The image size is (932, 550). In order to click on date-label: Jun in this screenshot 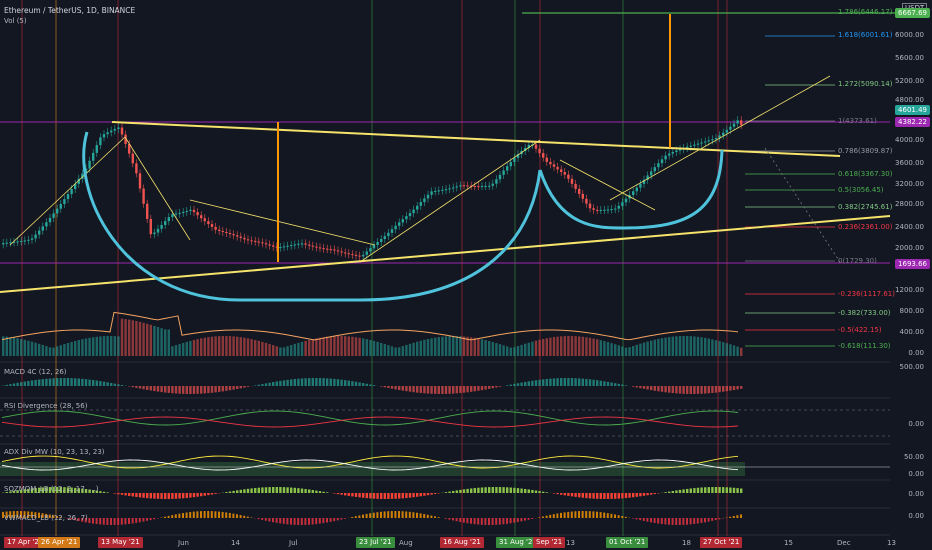, I will do `click(183, 543)`.